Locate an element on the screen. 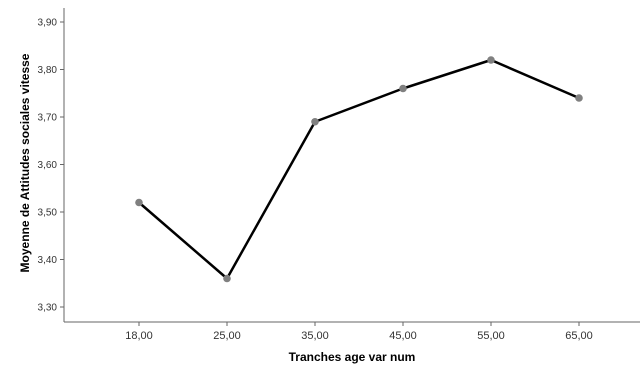 Image resolution: width=644 pixels, height=366 pixels. x-tick-label: 65,00 is located at coordinates (579, 336).